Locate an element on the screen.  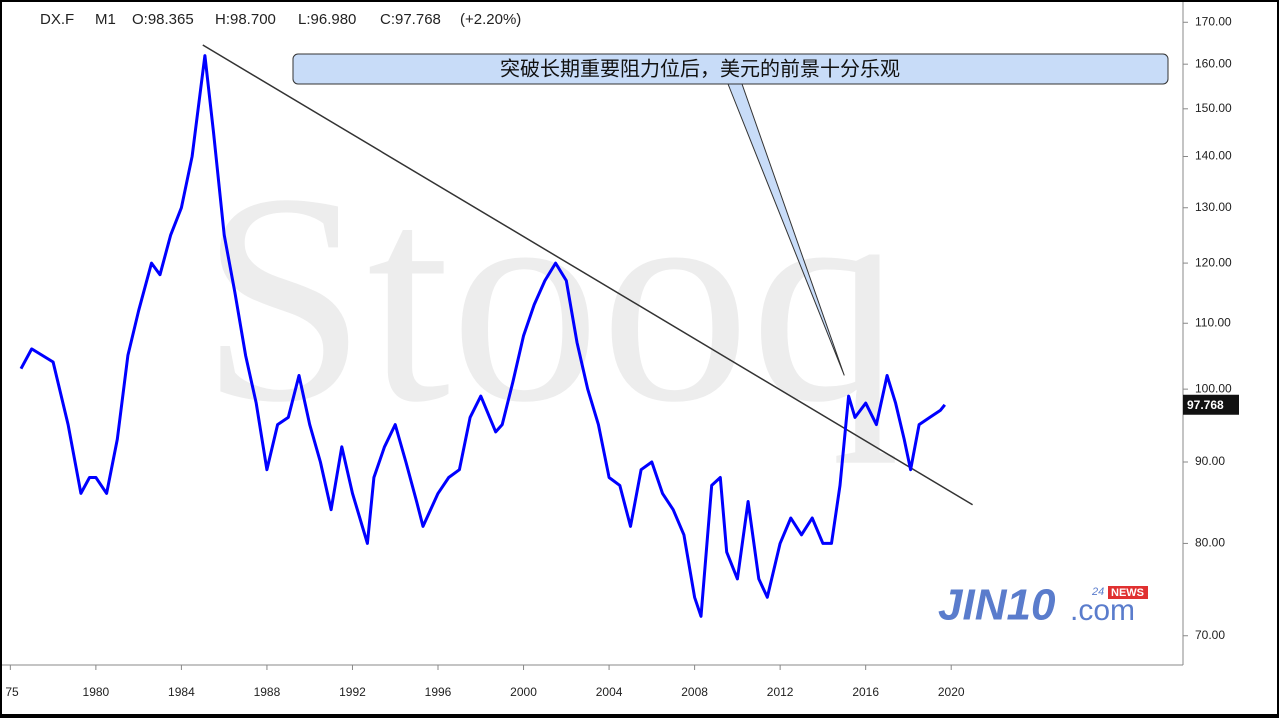
x-tick-label: 1988 is located at coordinates (267, 692).